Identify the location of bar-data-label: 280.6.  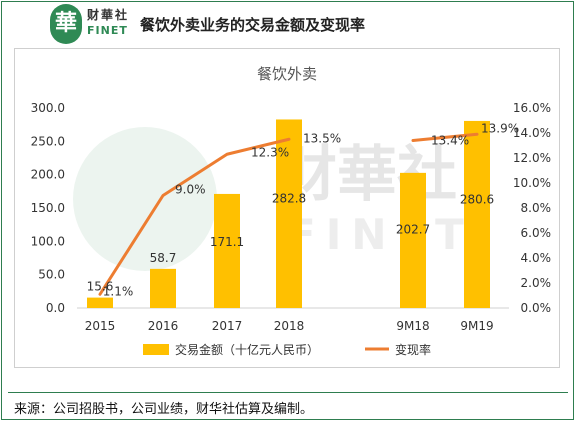
(477, 200).